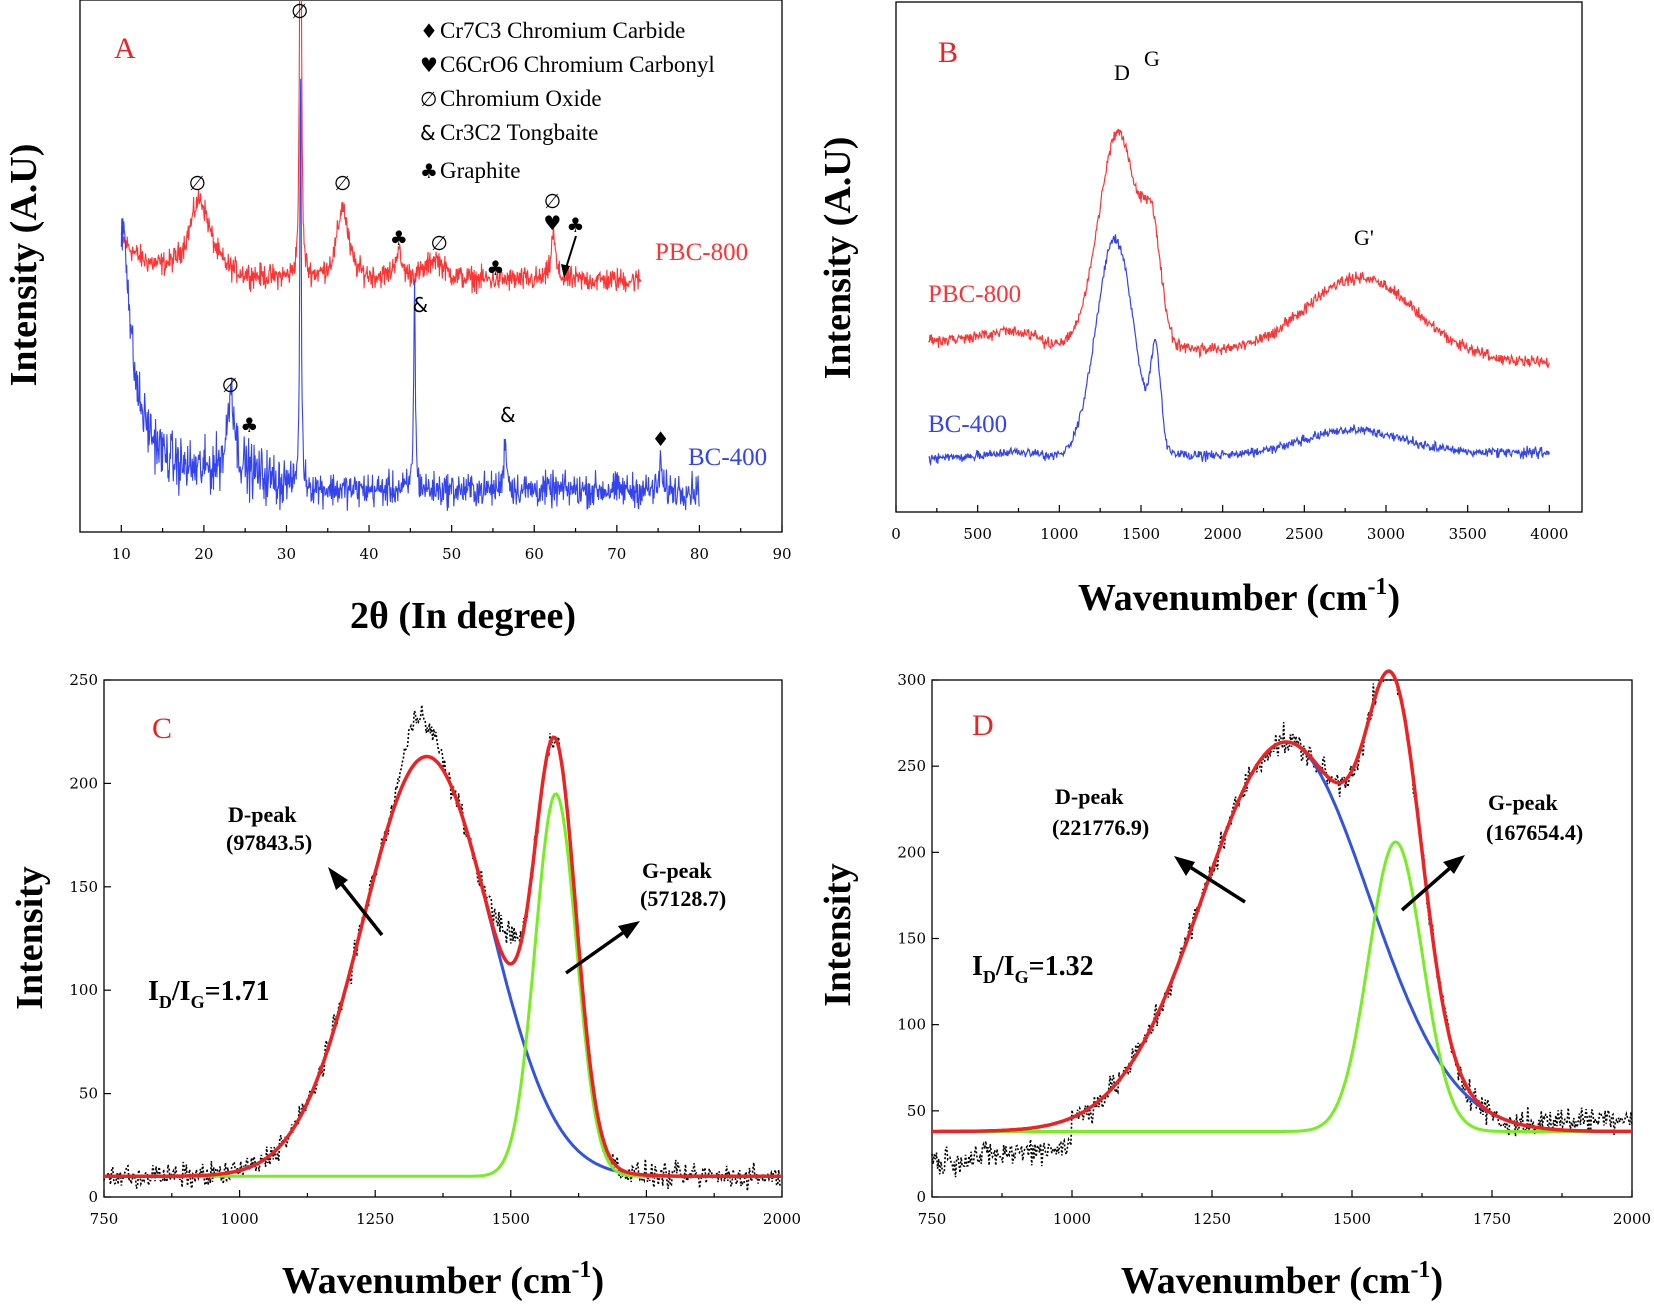 This screenshot has width=1654, height=1307. Describe the element at coordinates (677, 870) in the screenshot. I see `panel-c-g-peak-label: G-peak` at that location.